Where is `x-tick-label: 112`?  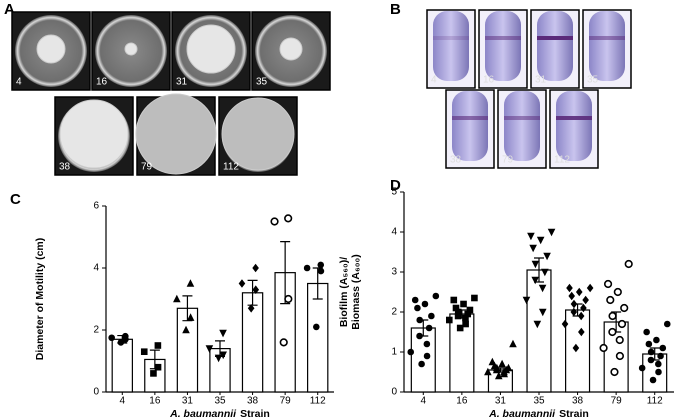 x-tick-label: 112 is located at coordinates (318, 401).